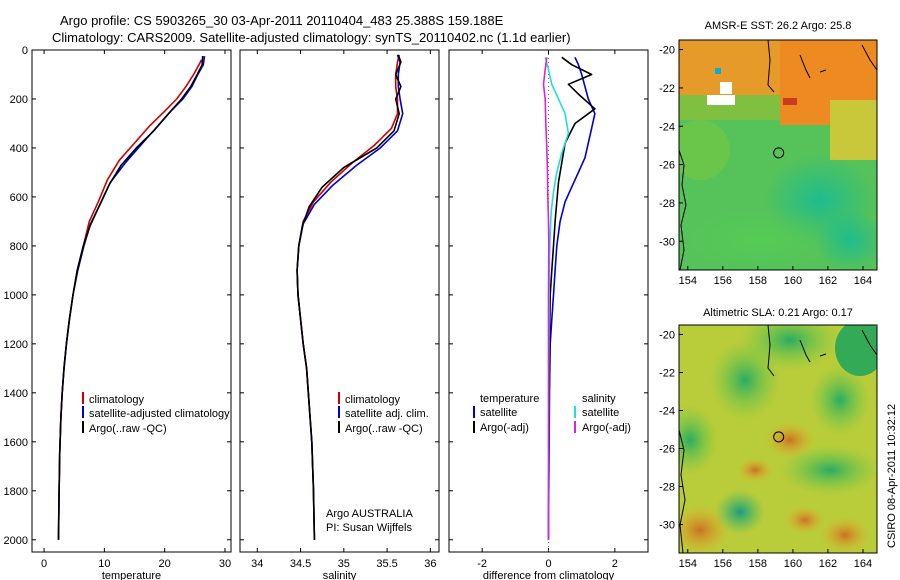 Image resolution: width=900 pixels, height=580 pixels. Describe the element at coordinates (300, 564) in the screenshot. I see `x-tick-label: 34.5` at that location.